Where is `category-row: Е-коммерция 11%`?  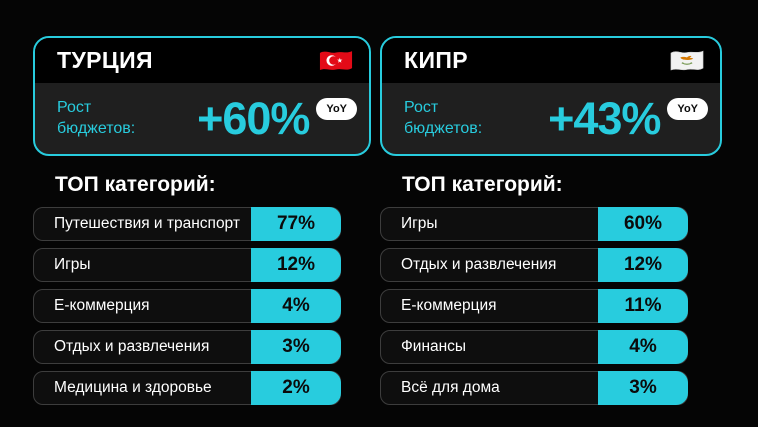 category-row: Е-коммерция 11% is located at coordinates (534, 306).